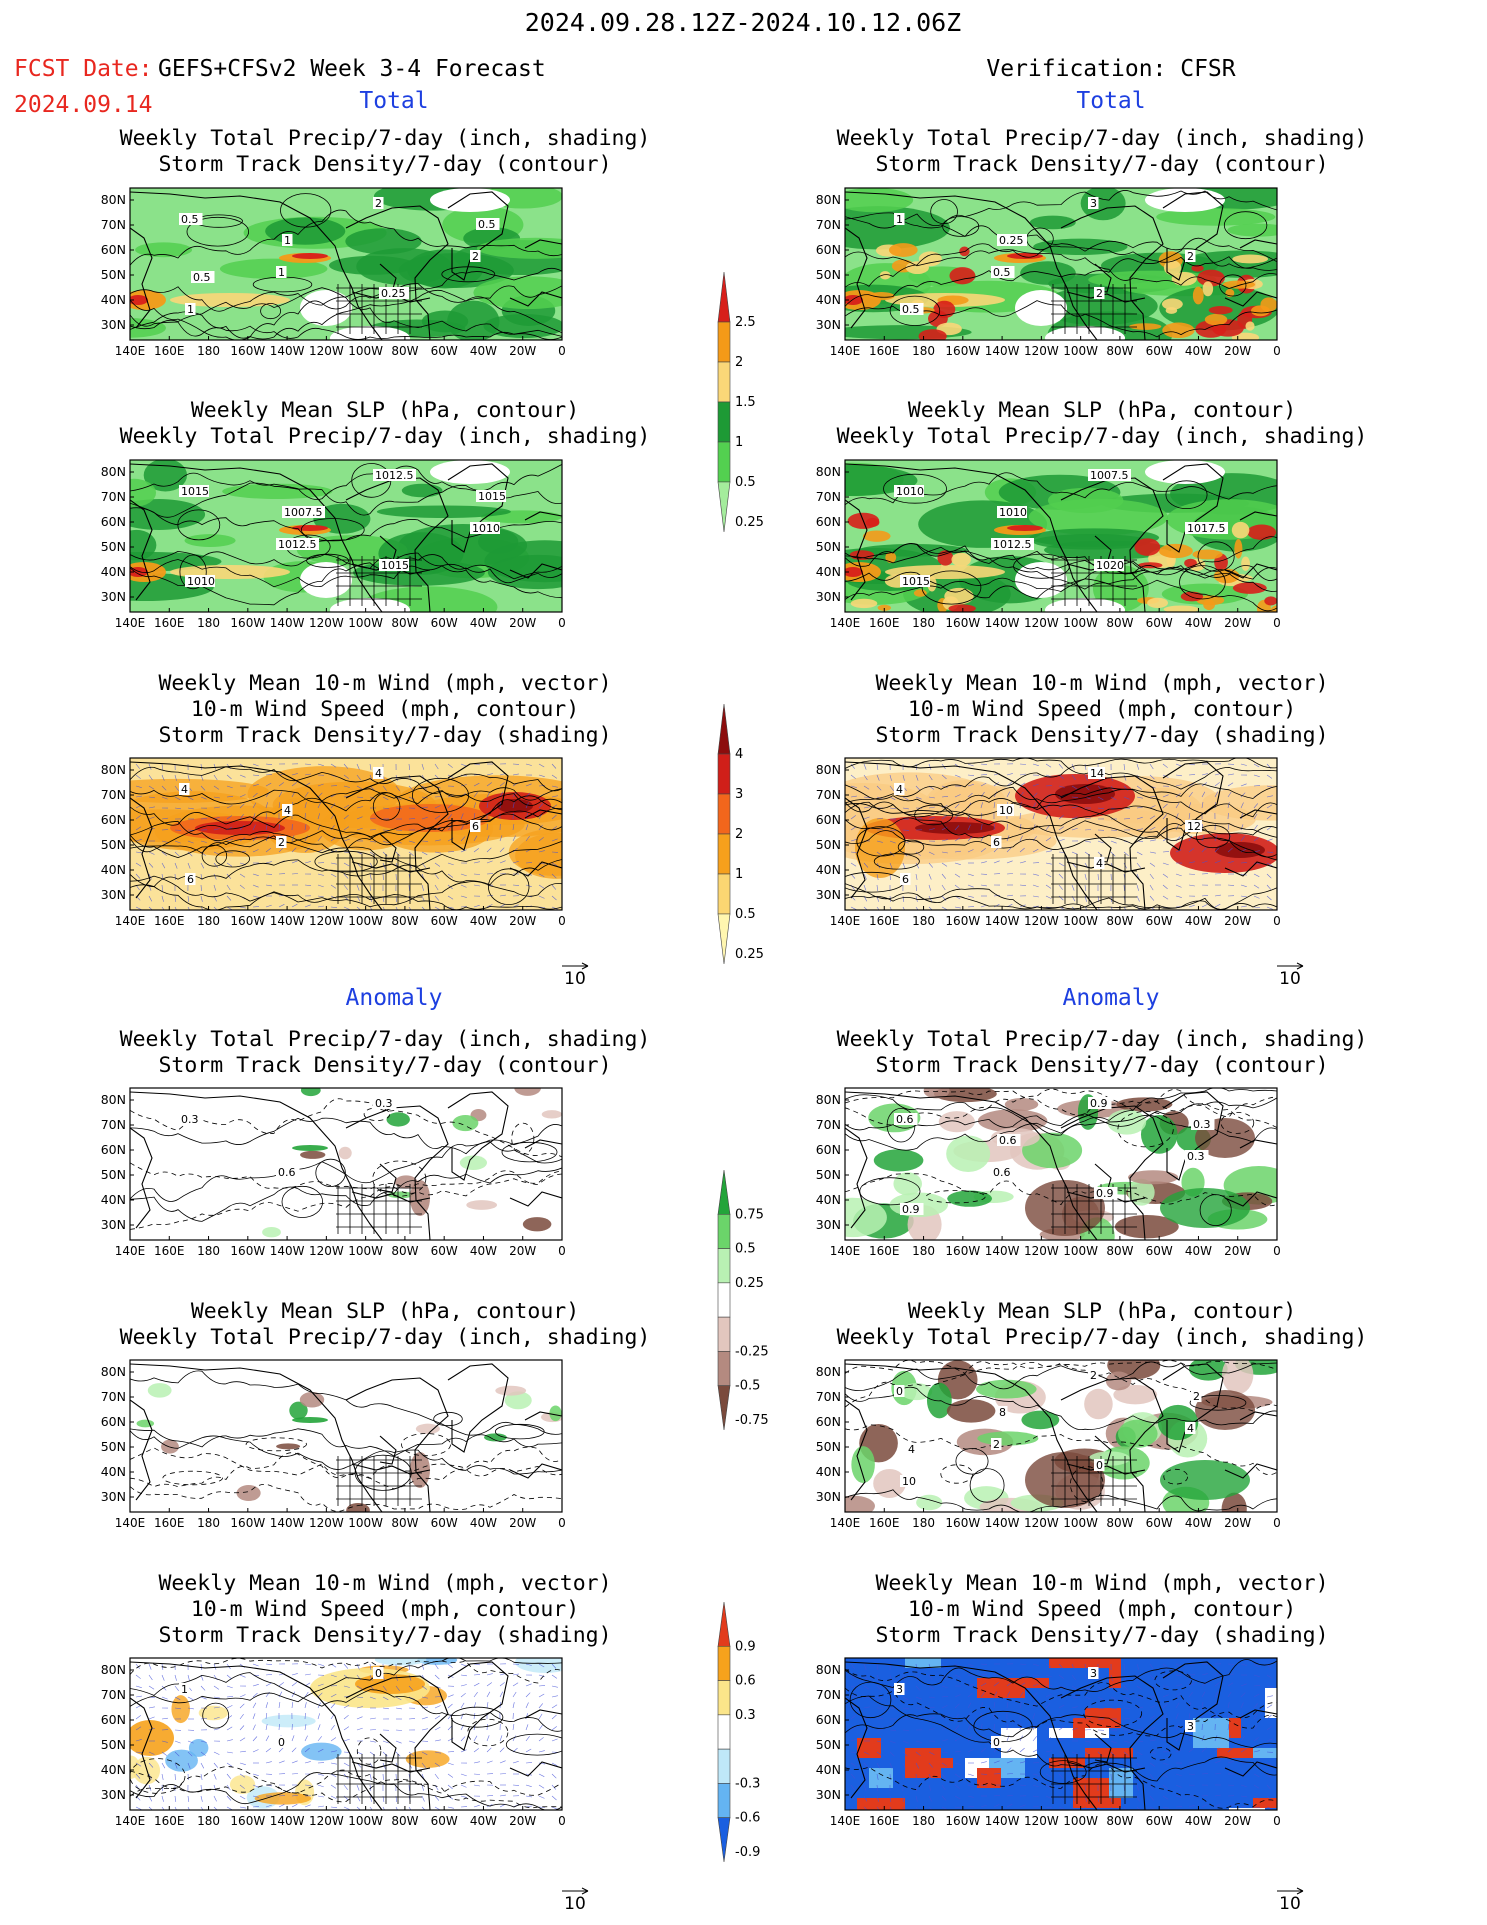 The height and width of the screenshot is (1925, 1487). Describe the element at coordinates (113, 1446) in the screenshot. I see `lat-tick-label: 50N` at that location.